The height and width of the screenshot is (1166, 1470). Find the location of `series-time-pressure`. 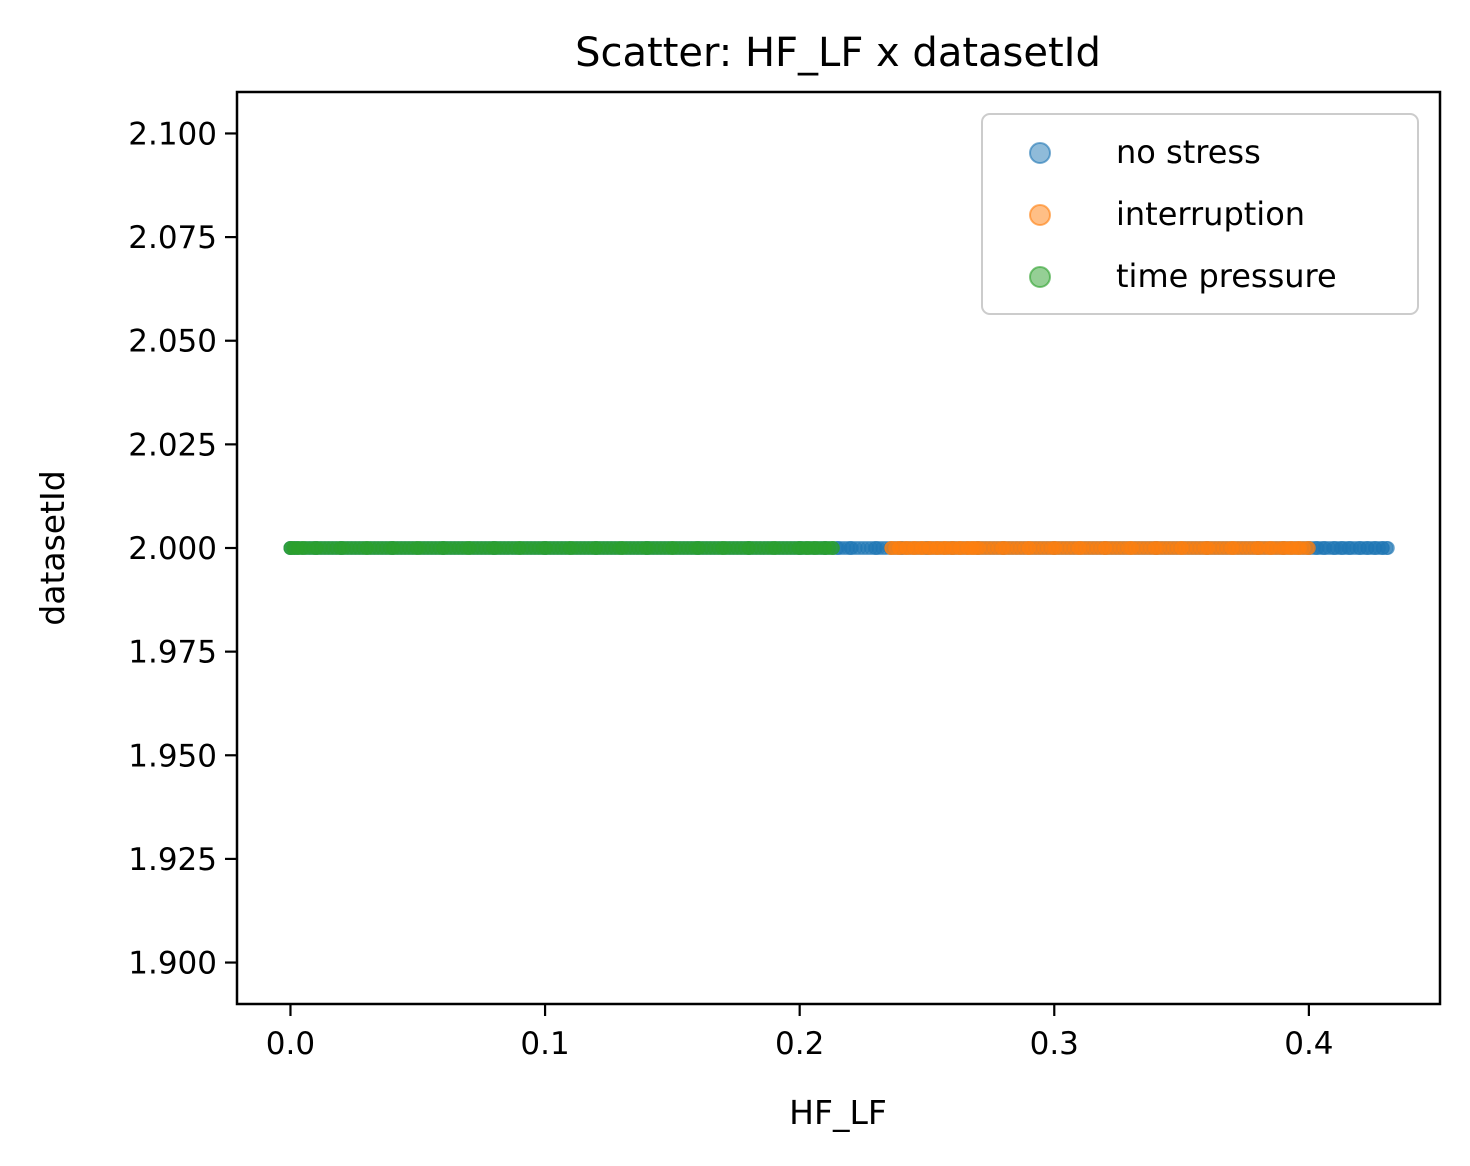

series-time-pressure is located at coordinates (561, 548).